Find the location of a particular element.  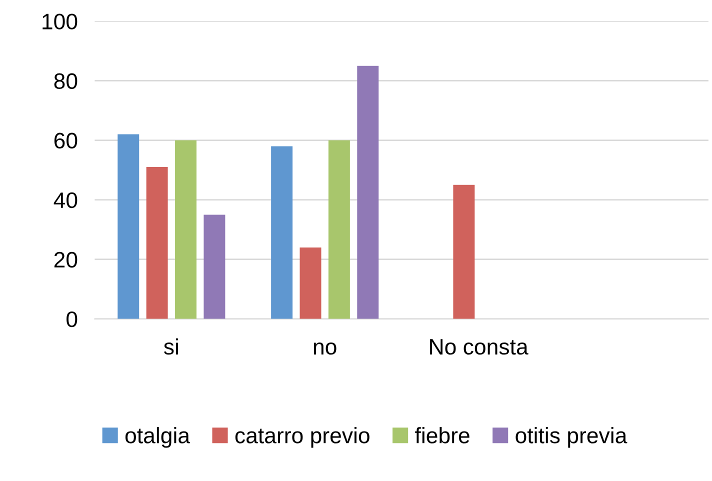

y-tick-label: 20 is located at coordinates (66, 260).